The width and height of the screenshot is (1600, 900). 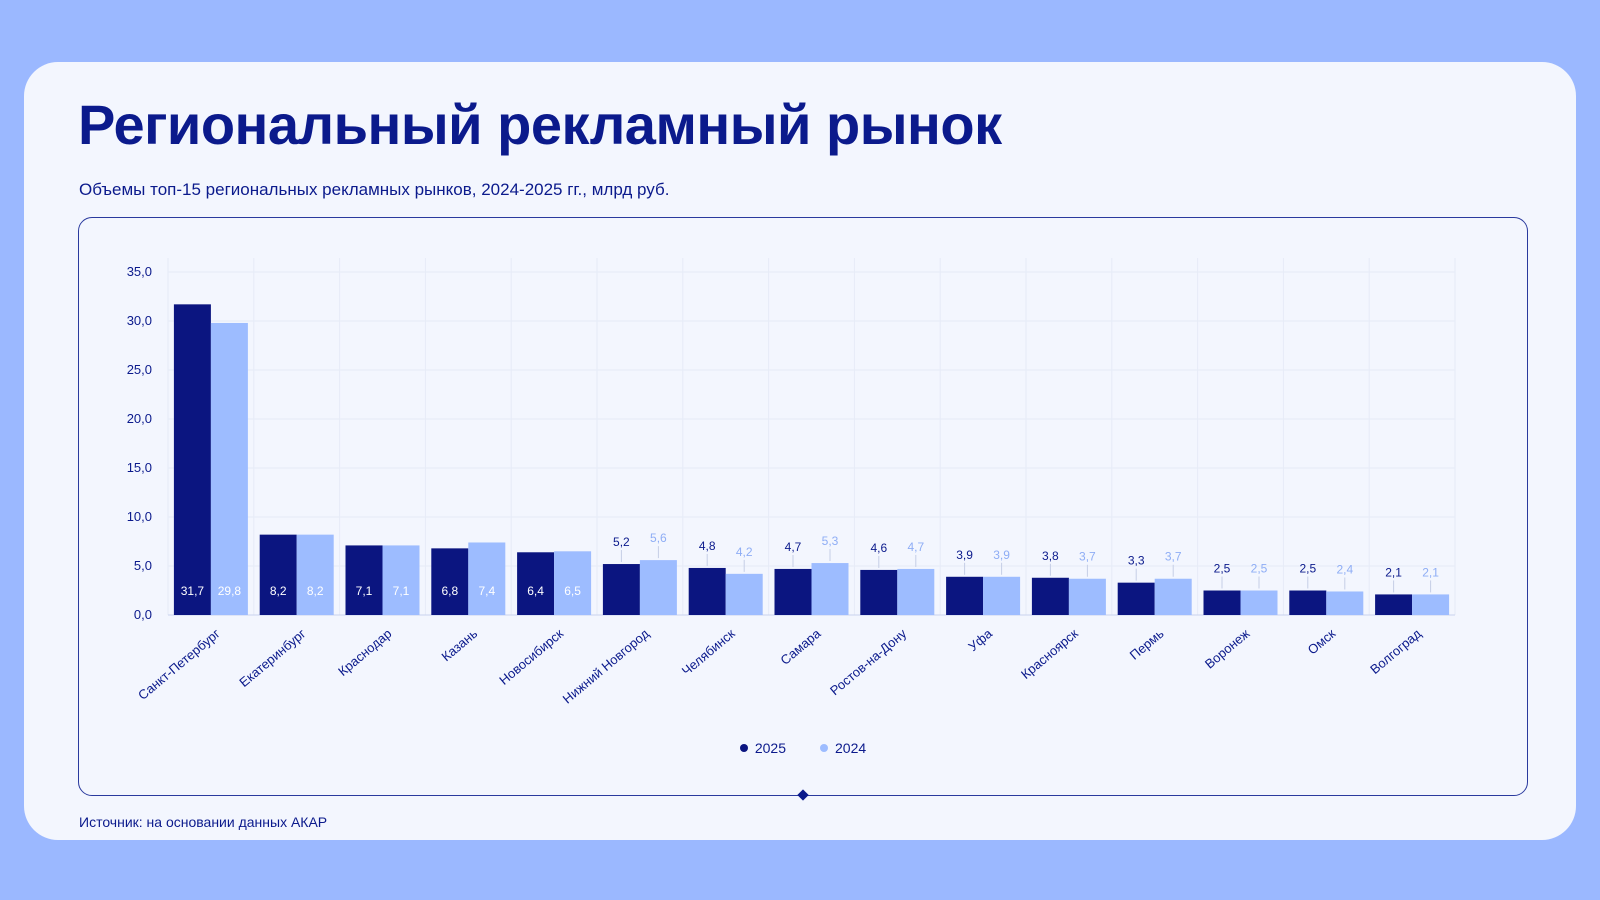 What do you see at coordinates (572, 591) in the screenshot?
I see `data-label-2024: 6,5` at bounding box center [572, 591].